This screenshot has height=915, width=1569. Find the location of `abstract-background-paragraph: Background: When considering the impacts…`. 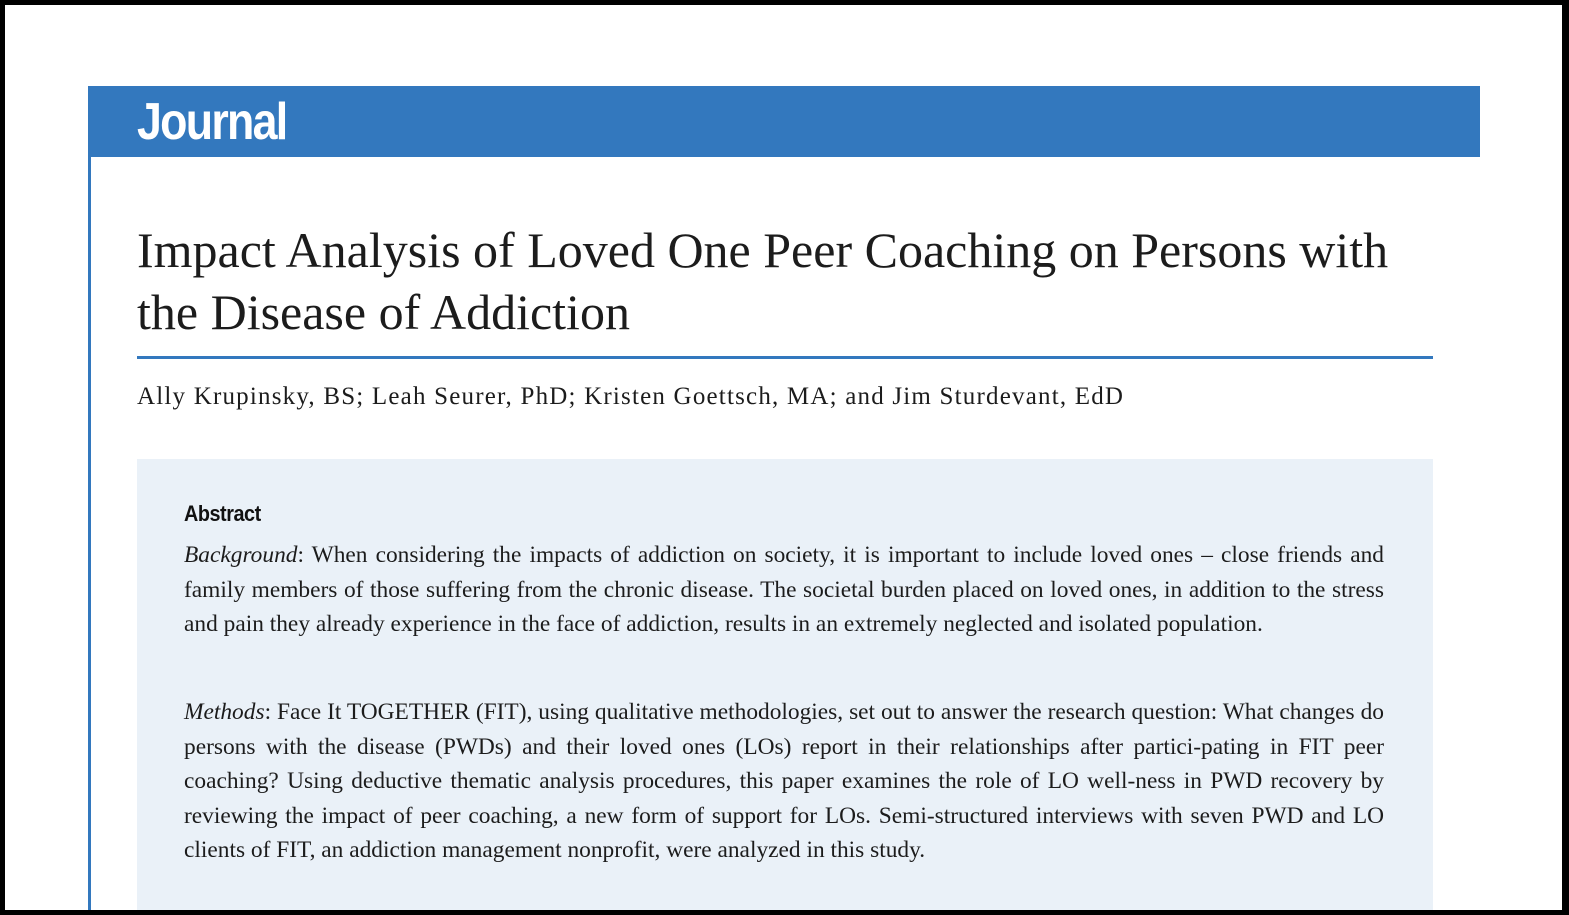

abstract-background-paragraph: Background: When considering the impacts… is located at coordinates (784, 590).